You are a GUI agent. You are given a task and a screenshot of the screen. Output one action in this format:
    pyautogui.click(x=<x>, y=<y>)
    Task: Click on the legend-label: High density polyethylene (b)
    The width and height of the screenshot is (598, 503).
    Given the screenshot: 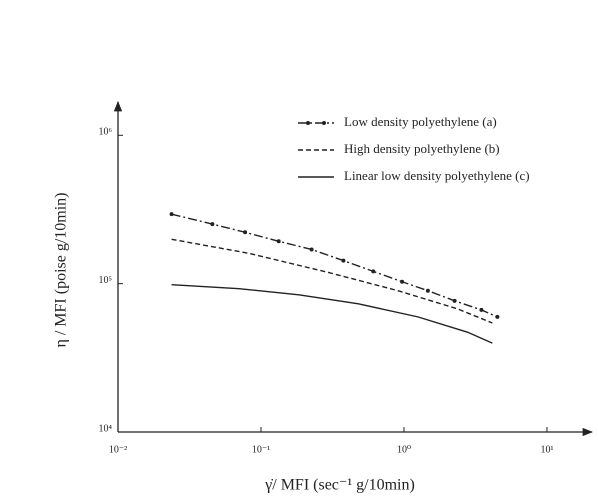 What is the action you would take?
    pyautogui.click(x=422, y=148)
    